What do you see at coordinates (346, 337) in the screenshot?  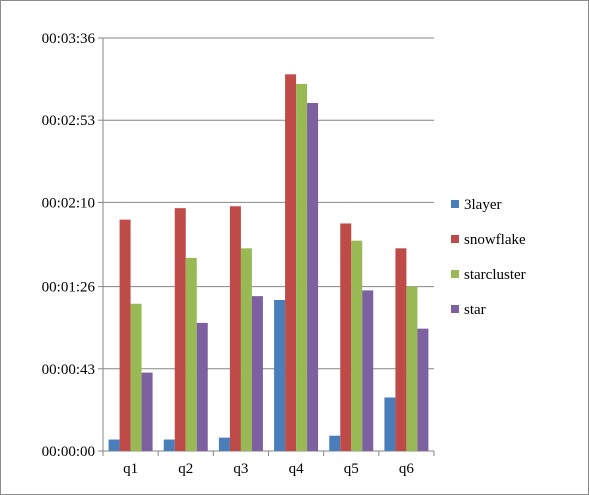 I see `bar-snowflake-q5` at bounding box center [346, 337].